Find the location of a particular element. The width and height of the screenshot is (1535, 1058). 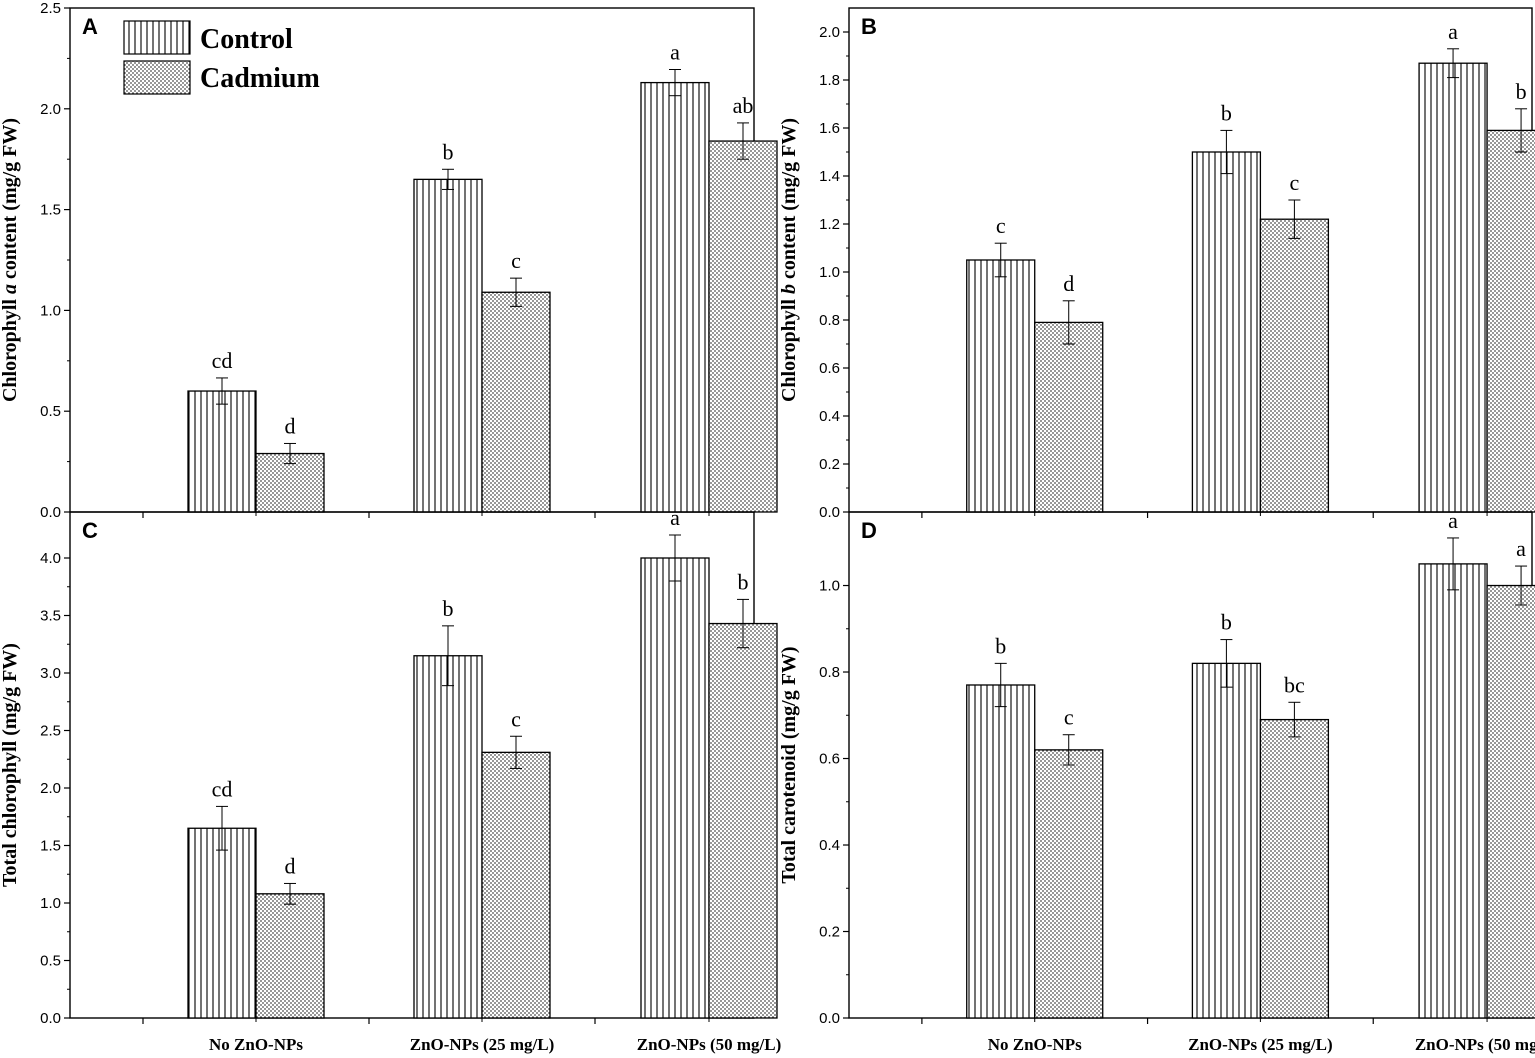

significance-label-a: ab is located at coordinates (743, 105).